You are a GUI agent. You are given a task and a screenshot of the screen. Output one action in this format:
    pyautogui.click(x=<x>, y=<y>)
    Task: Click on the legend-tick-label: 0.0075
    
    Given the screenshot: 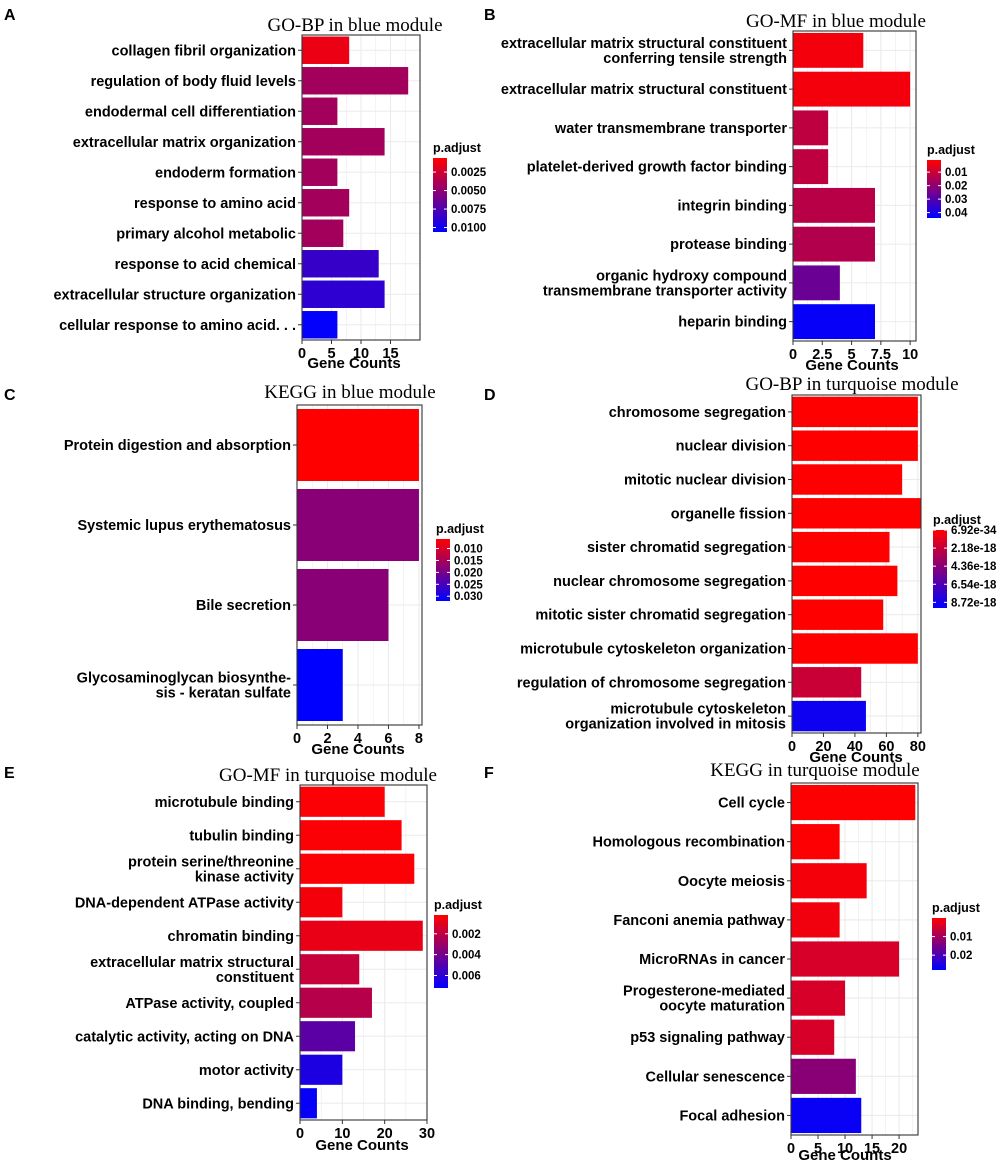 What is the action you would take?
    pyautogui.click(x=469, y=210)
    